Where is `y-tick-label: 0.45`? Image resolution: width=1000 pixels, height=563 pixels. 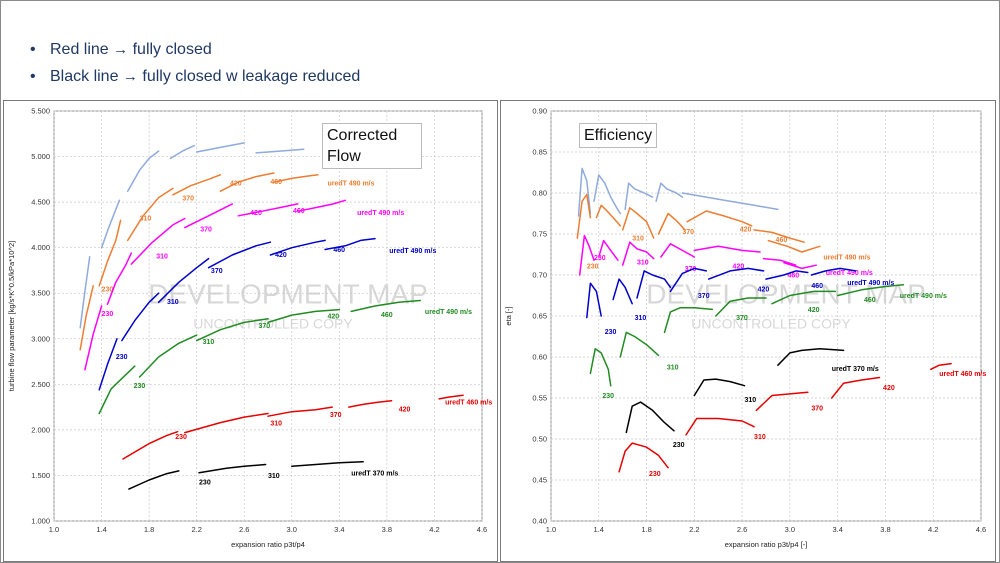
y-tick-label: 0.45 is located at coordinates (539, 480).